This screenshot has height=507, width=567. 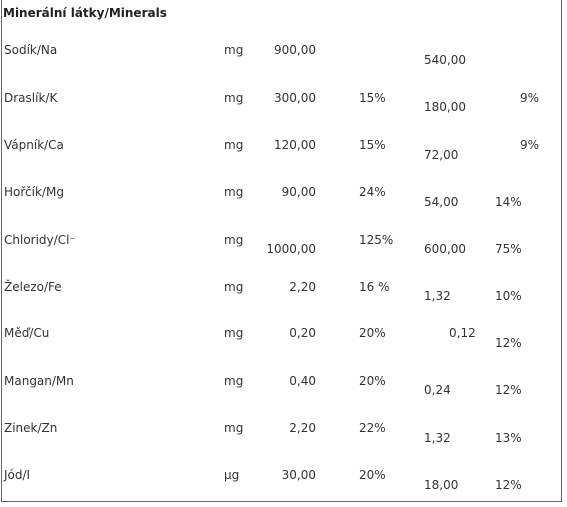 I want to click on value-per-100: 900,00, so click(x=295, y=50).